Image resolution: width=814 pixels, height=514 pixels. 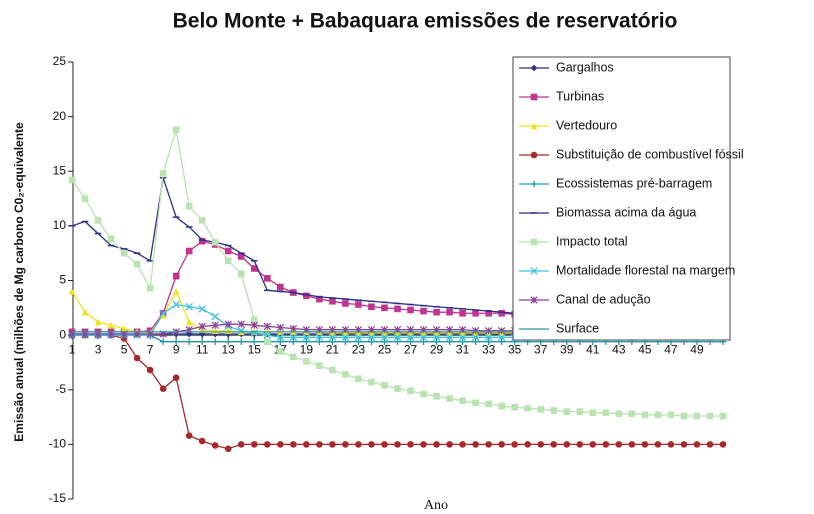 What do you see at coordinates (124, 349) in the screenshot?
I see `x-tick-label: 5` at bounding box center [124, 349].